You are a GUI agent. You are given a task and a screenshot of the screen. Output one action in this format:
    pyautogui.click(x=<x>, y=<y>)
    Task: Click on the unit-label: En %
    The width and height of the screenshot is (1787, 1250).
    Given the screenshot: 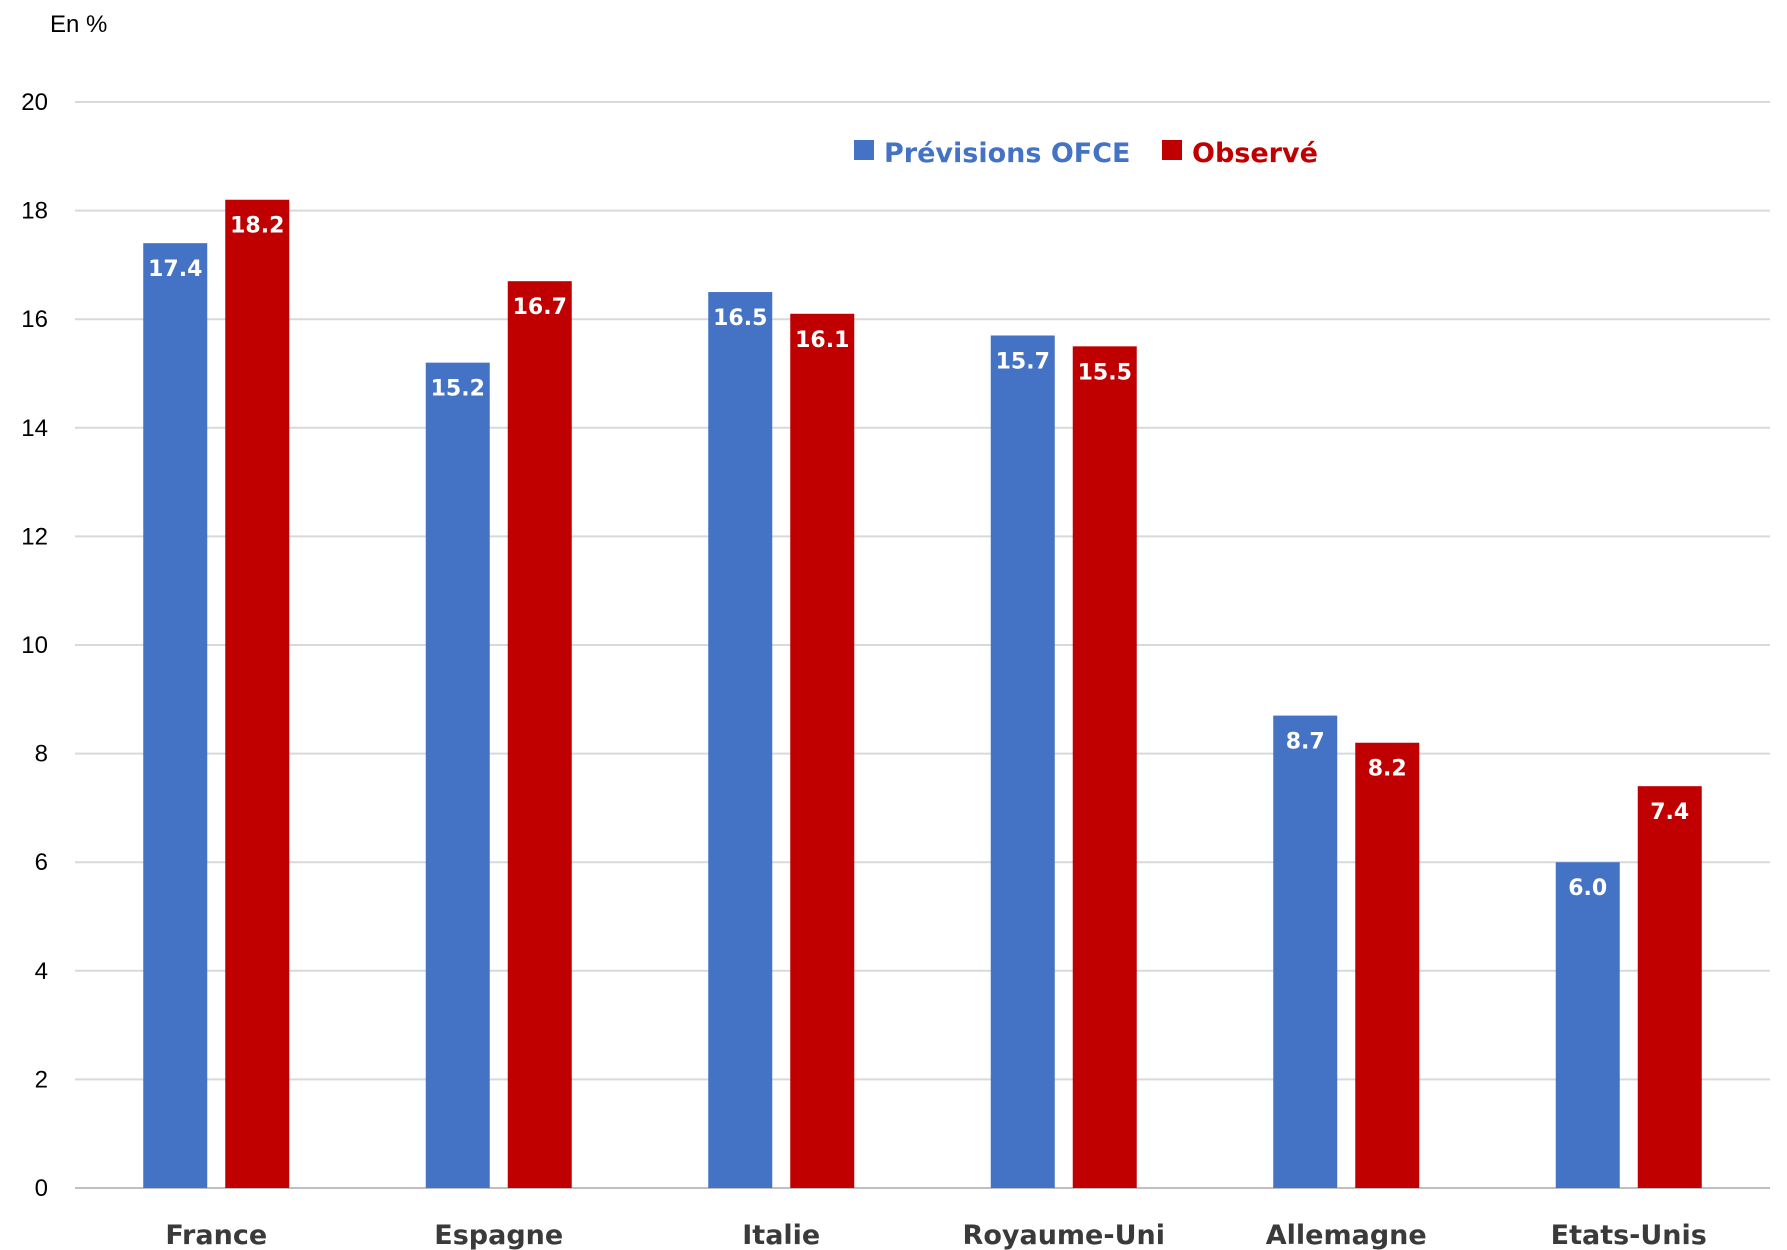 What is the action you would take?
    pyautogui.click(x=78, y=24)
    